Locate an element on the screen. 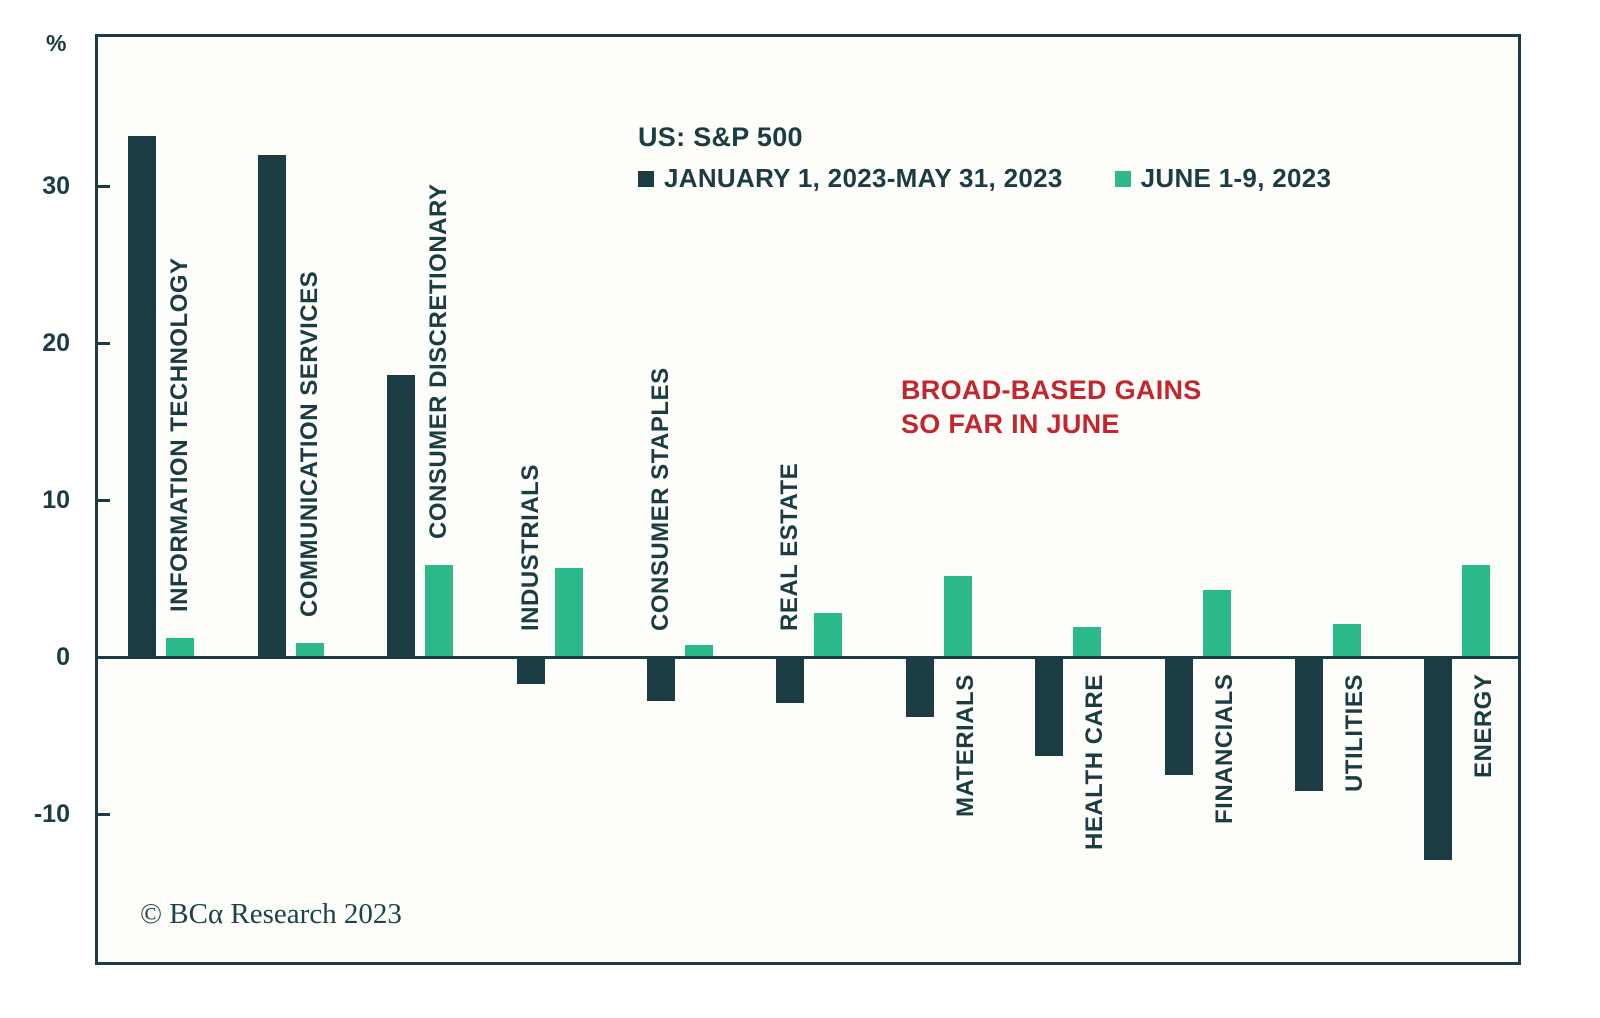 The width and height of the screenshot is (1600, 1018). annotation-broad-based-gains: BROAD-BASED GAINS SO FAR IN JUNE is located at coordinates (1051, 407).